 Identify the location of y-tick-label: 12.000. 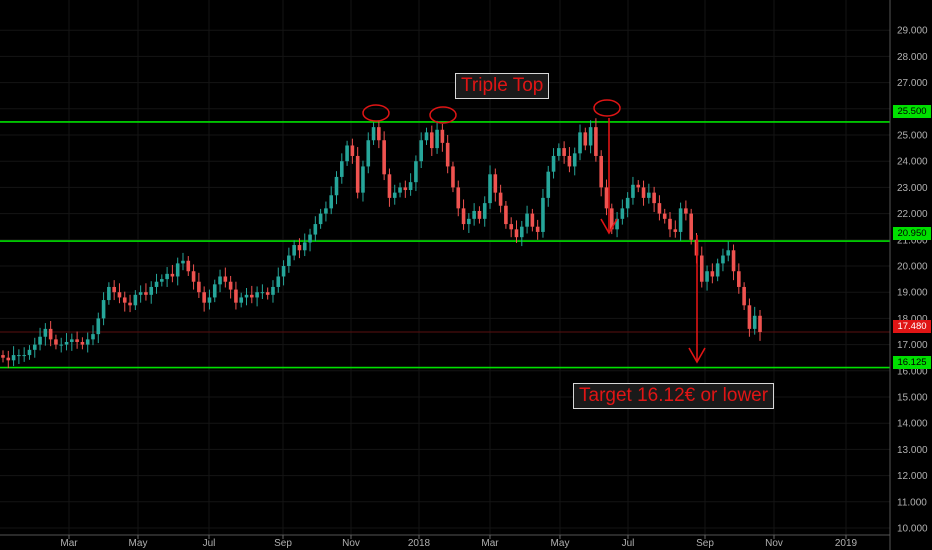
(912, 476).